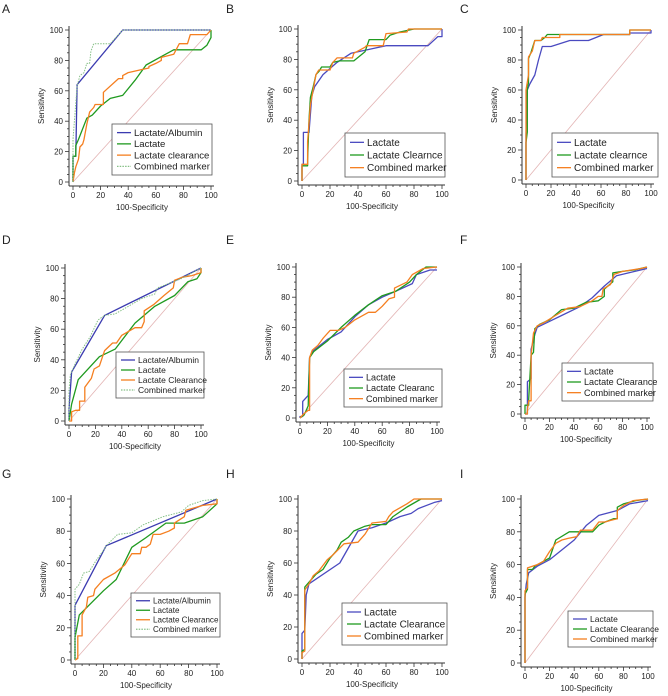  What do you see at coordinates (414, 194) in the screenshot?
I see `x-tick-label: 80` at bounding box center [414, 194].